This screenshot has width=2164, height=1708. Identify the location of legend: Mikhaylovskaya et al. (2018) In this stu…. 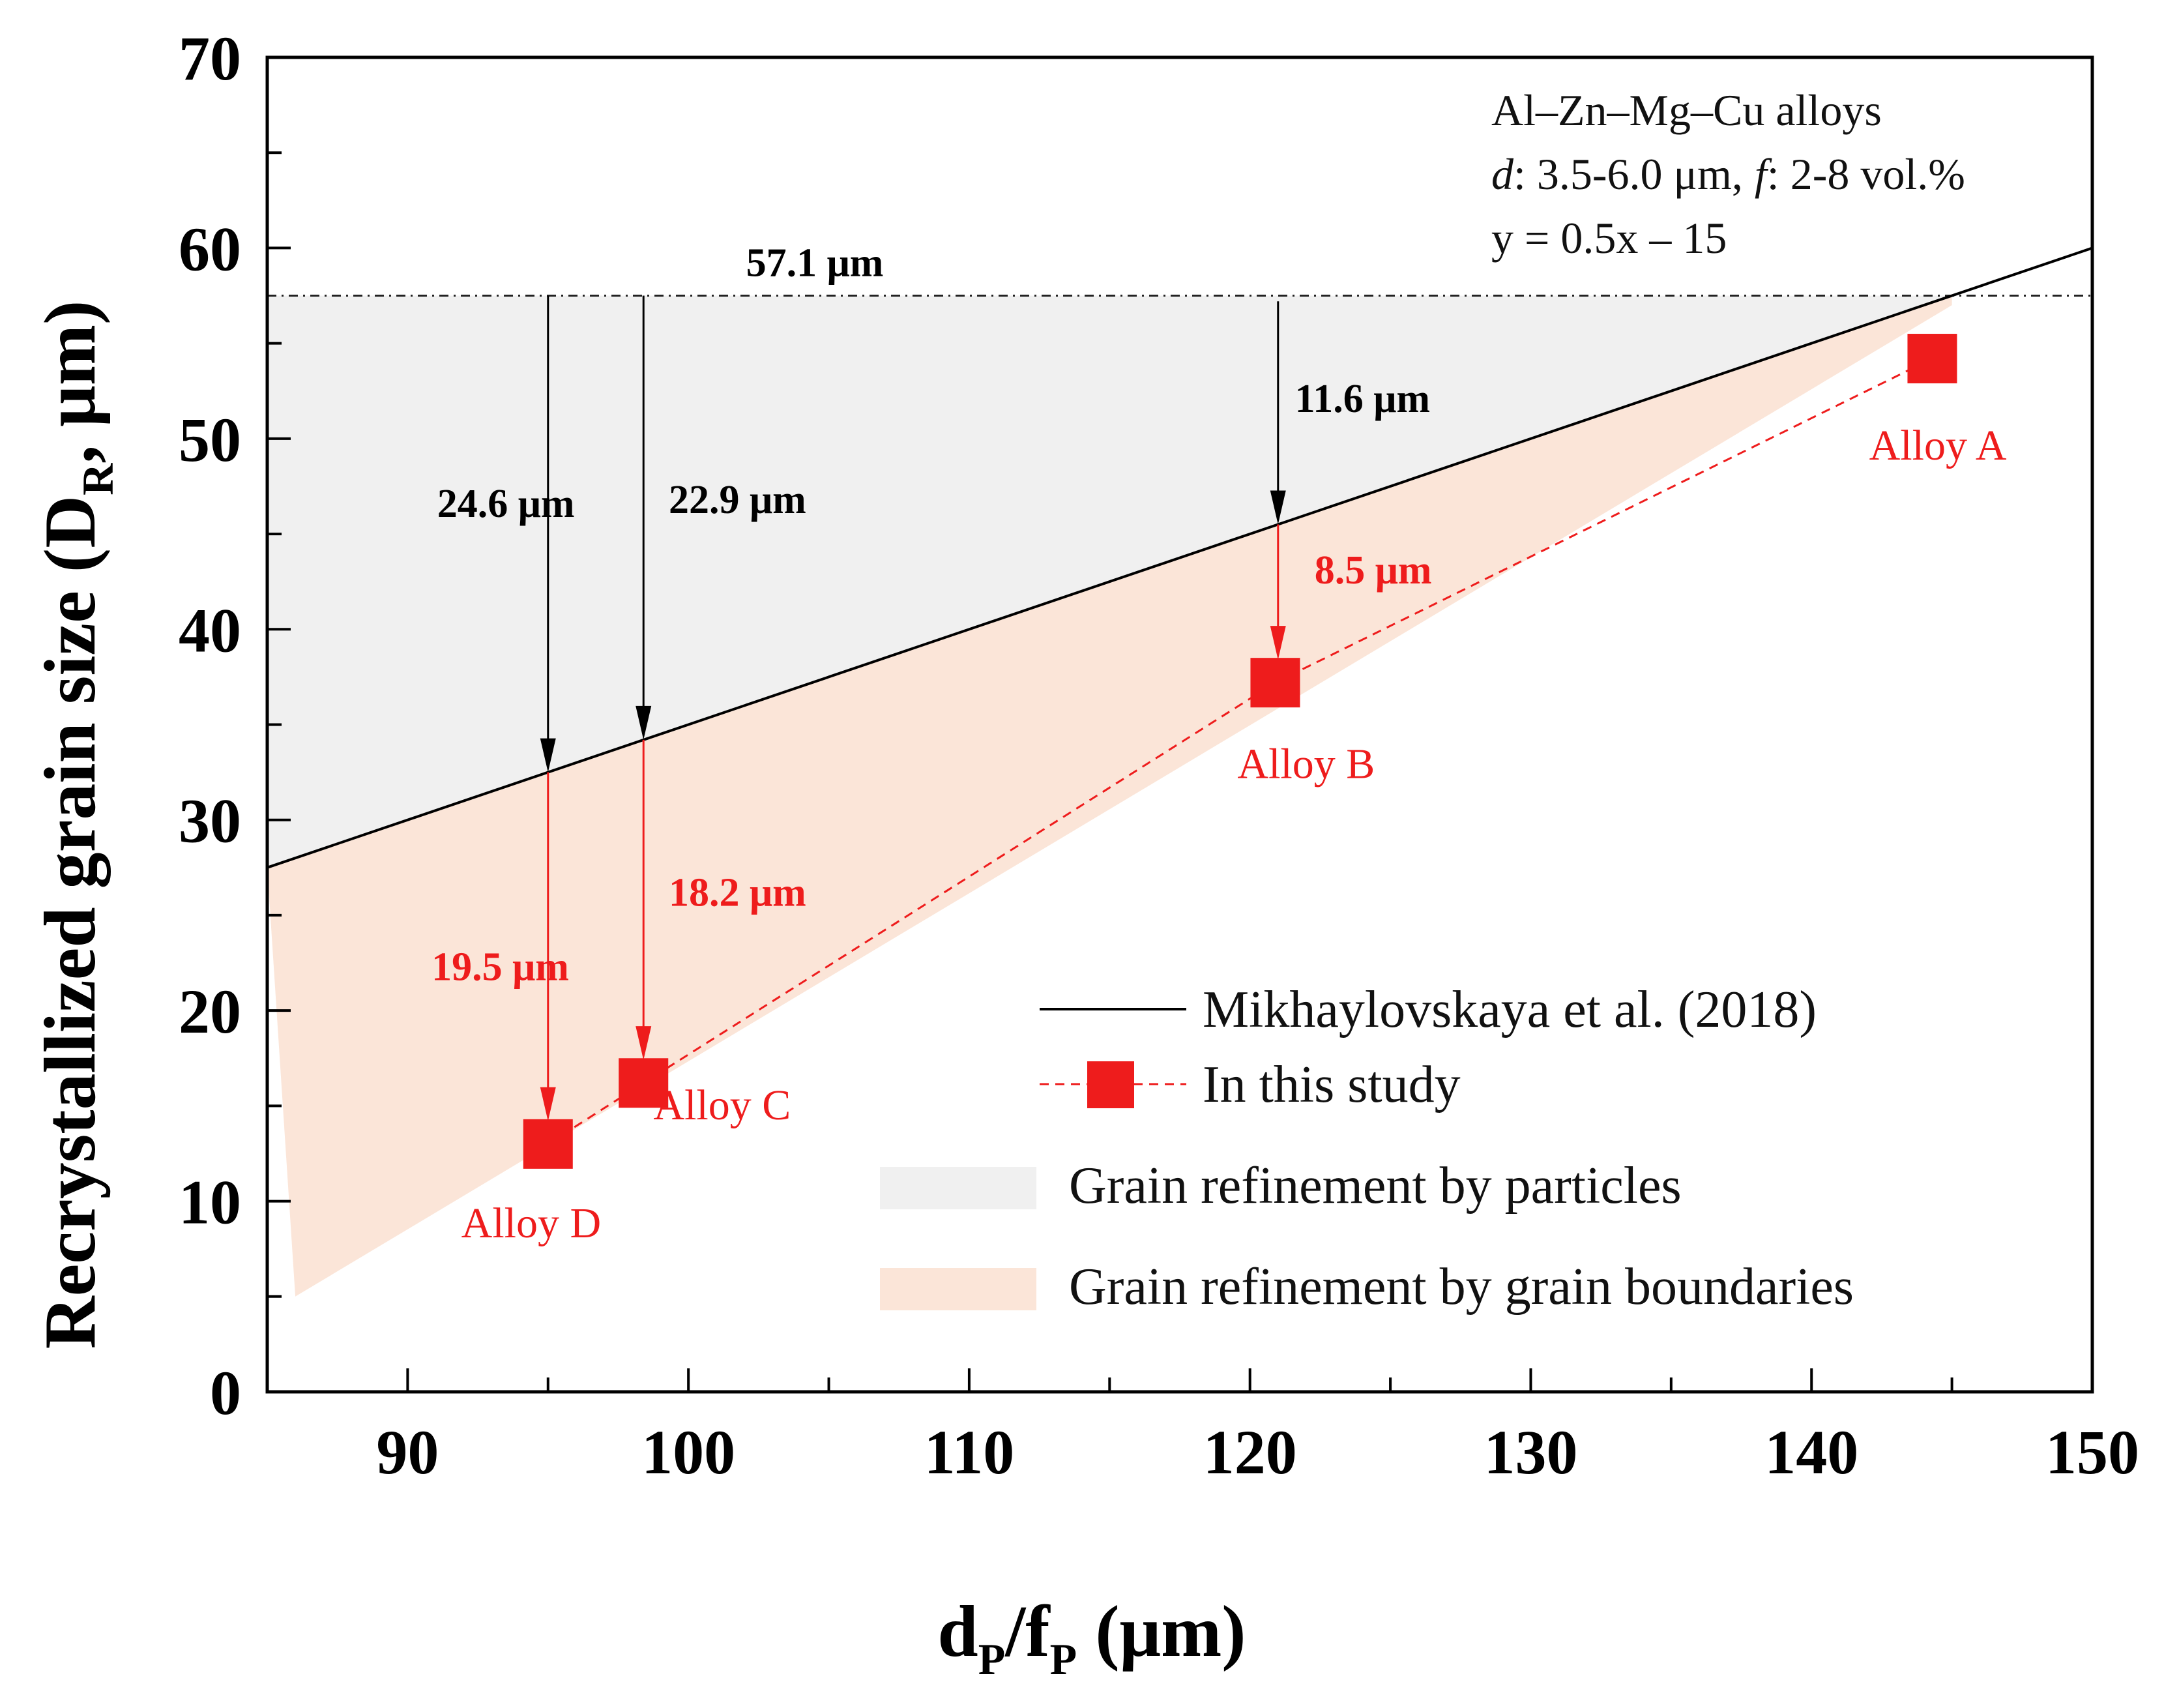
(1367, 1148).